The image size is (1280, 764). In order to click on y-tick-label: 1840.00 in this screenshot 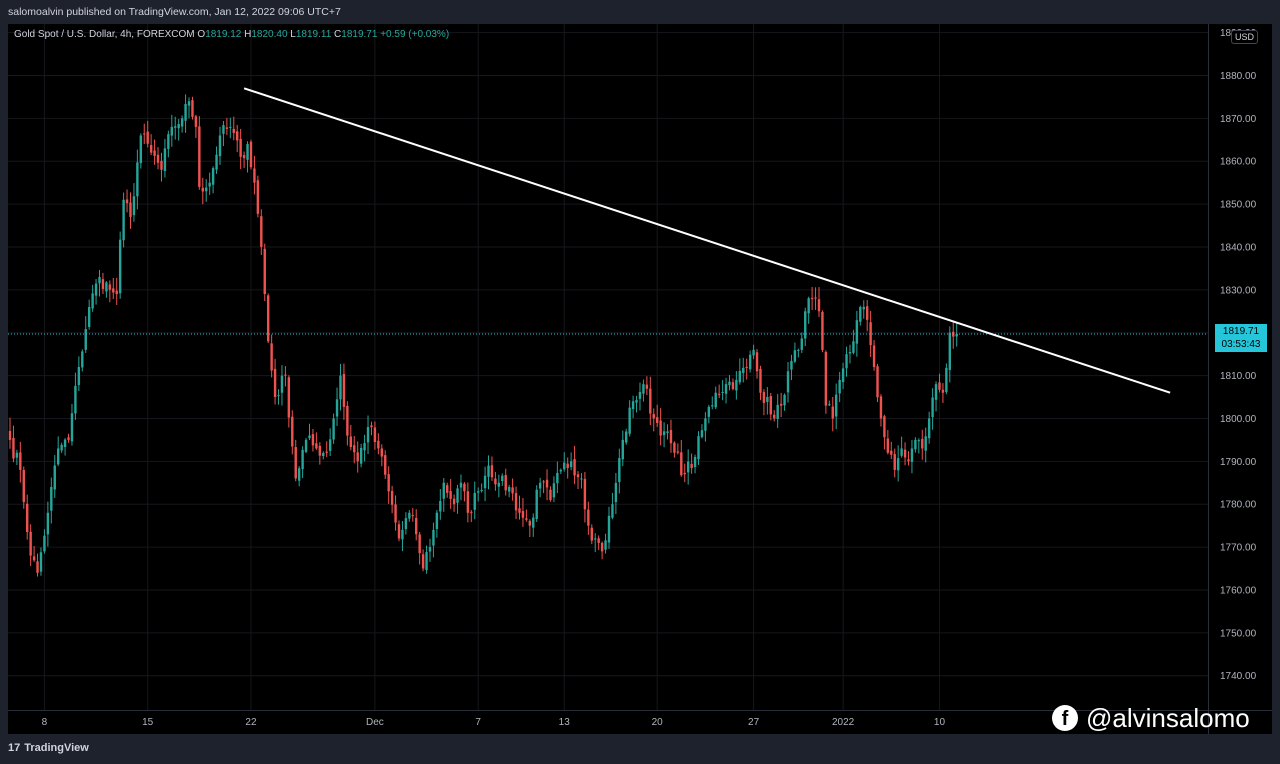, I will do `click(1238, 247)`.